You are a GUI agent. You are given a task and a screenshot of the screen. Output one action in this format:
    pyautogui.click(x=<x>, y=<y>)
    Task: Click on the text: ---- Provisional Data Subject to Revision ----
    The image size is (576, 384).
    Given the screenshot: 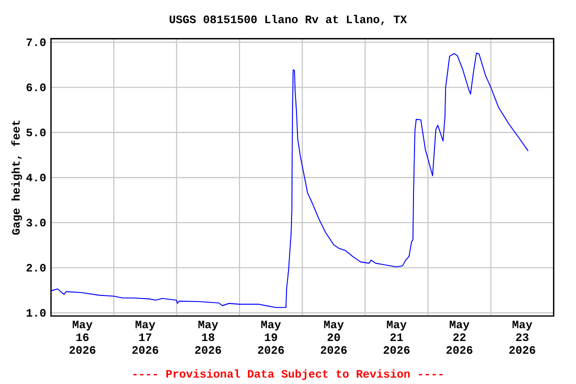 What is the action you would take?
    pyautogui.click(x=288, y=374)
    